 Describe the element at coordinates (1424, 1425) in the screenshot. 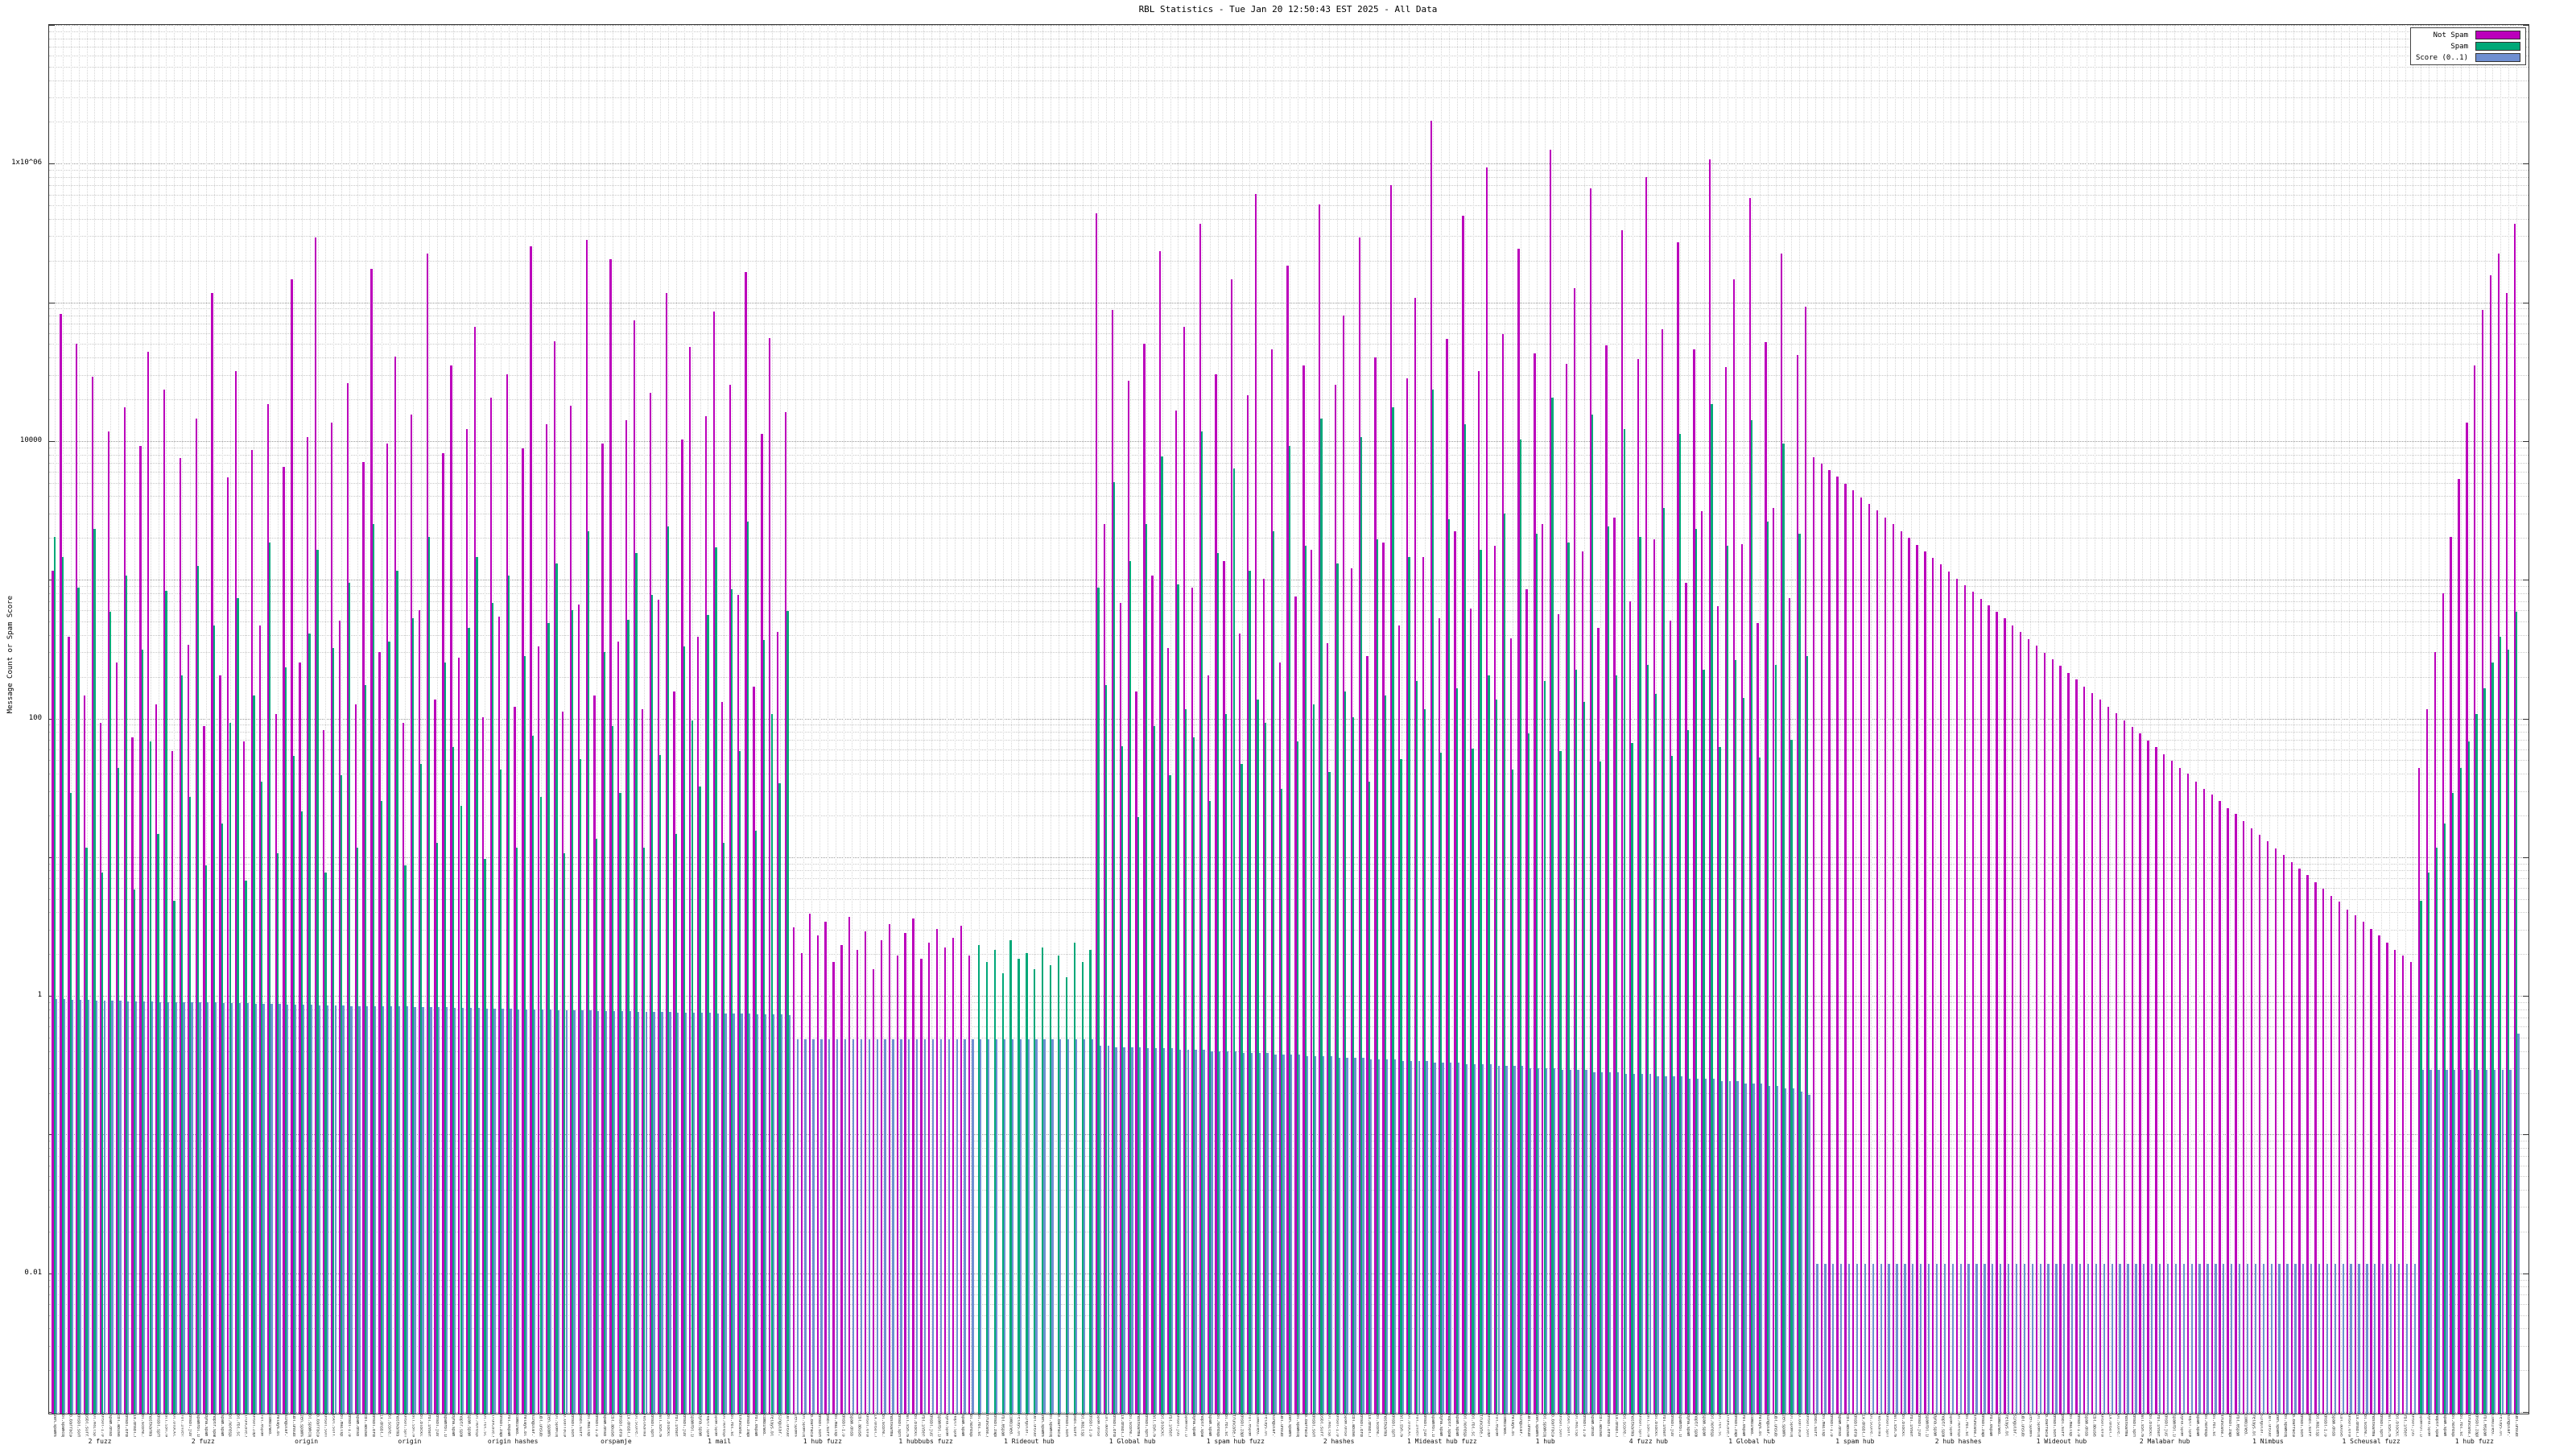

I see `x-tick-label: dnsbl.justspam.org` at that location.